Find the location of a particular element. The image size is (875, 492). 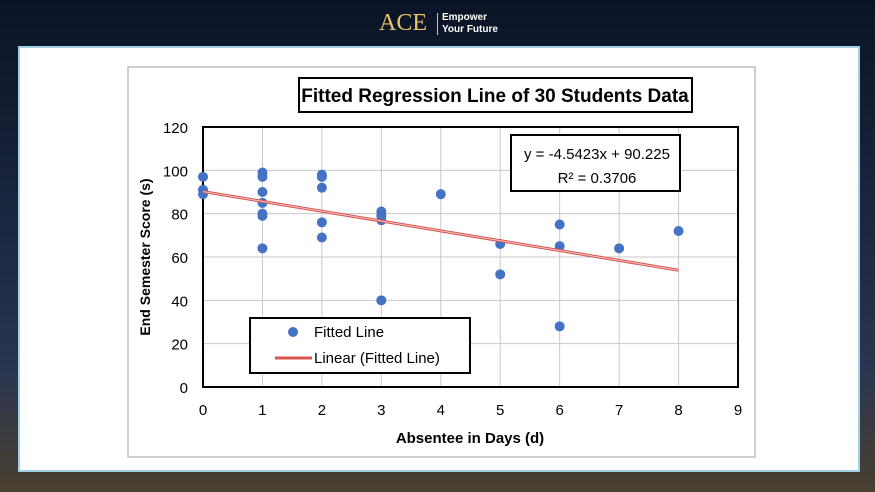

tagline-line: Empower is located at coordinates (465, 17).